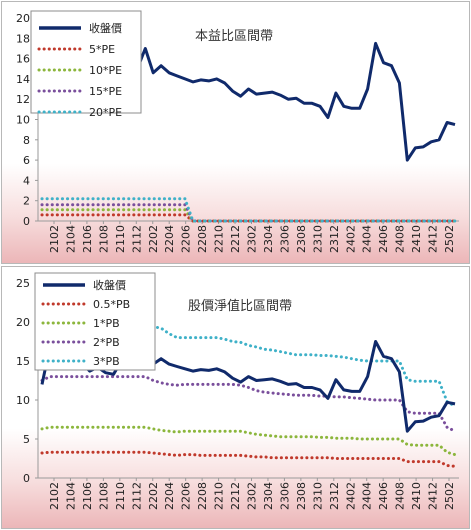 This screenshot has width=471, height=530. I want to click on pe-x-tick-label: 2106, so click(87, 239).